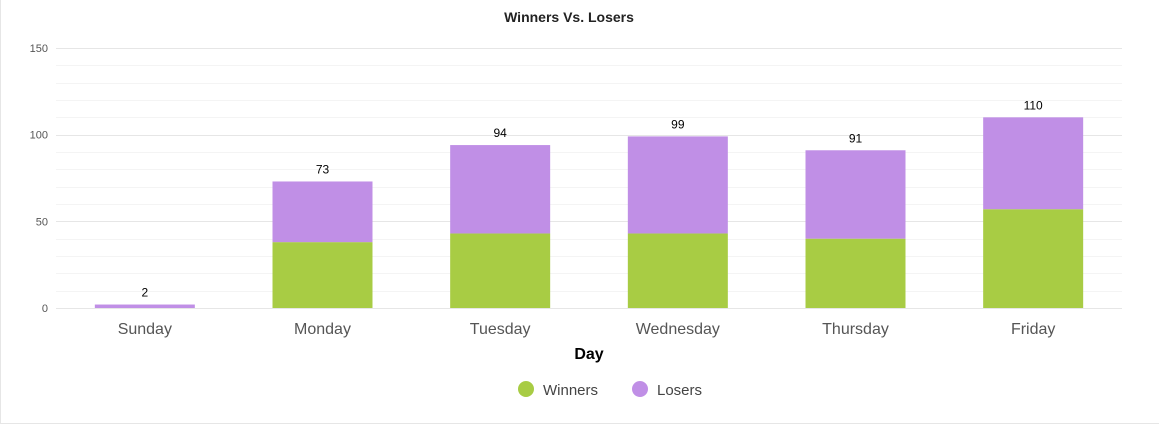 The image size is (1160, 425). I want to click on data-label-thursday: 91, so click(856, 138).